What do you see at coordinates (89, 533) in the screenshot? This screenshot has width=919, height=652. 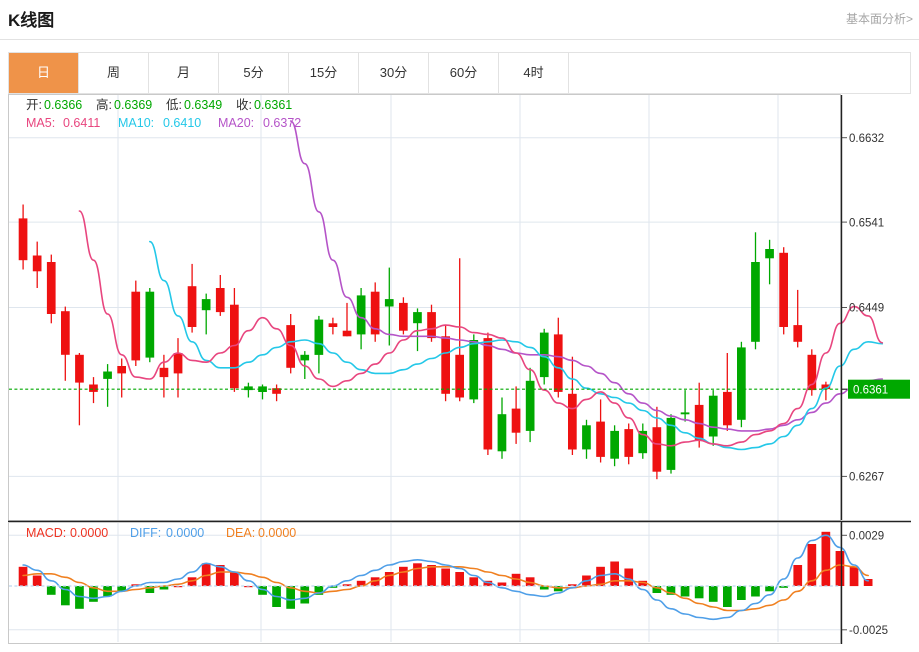 I see `macd-value: 0.0000` at bounding box center [89, 533].